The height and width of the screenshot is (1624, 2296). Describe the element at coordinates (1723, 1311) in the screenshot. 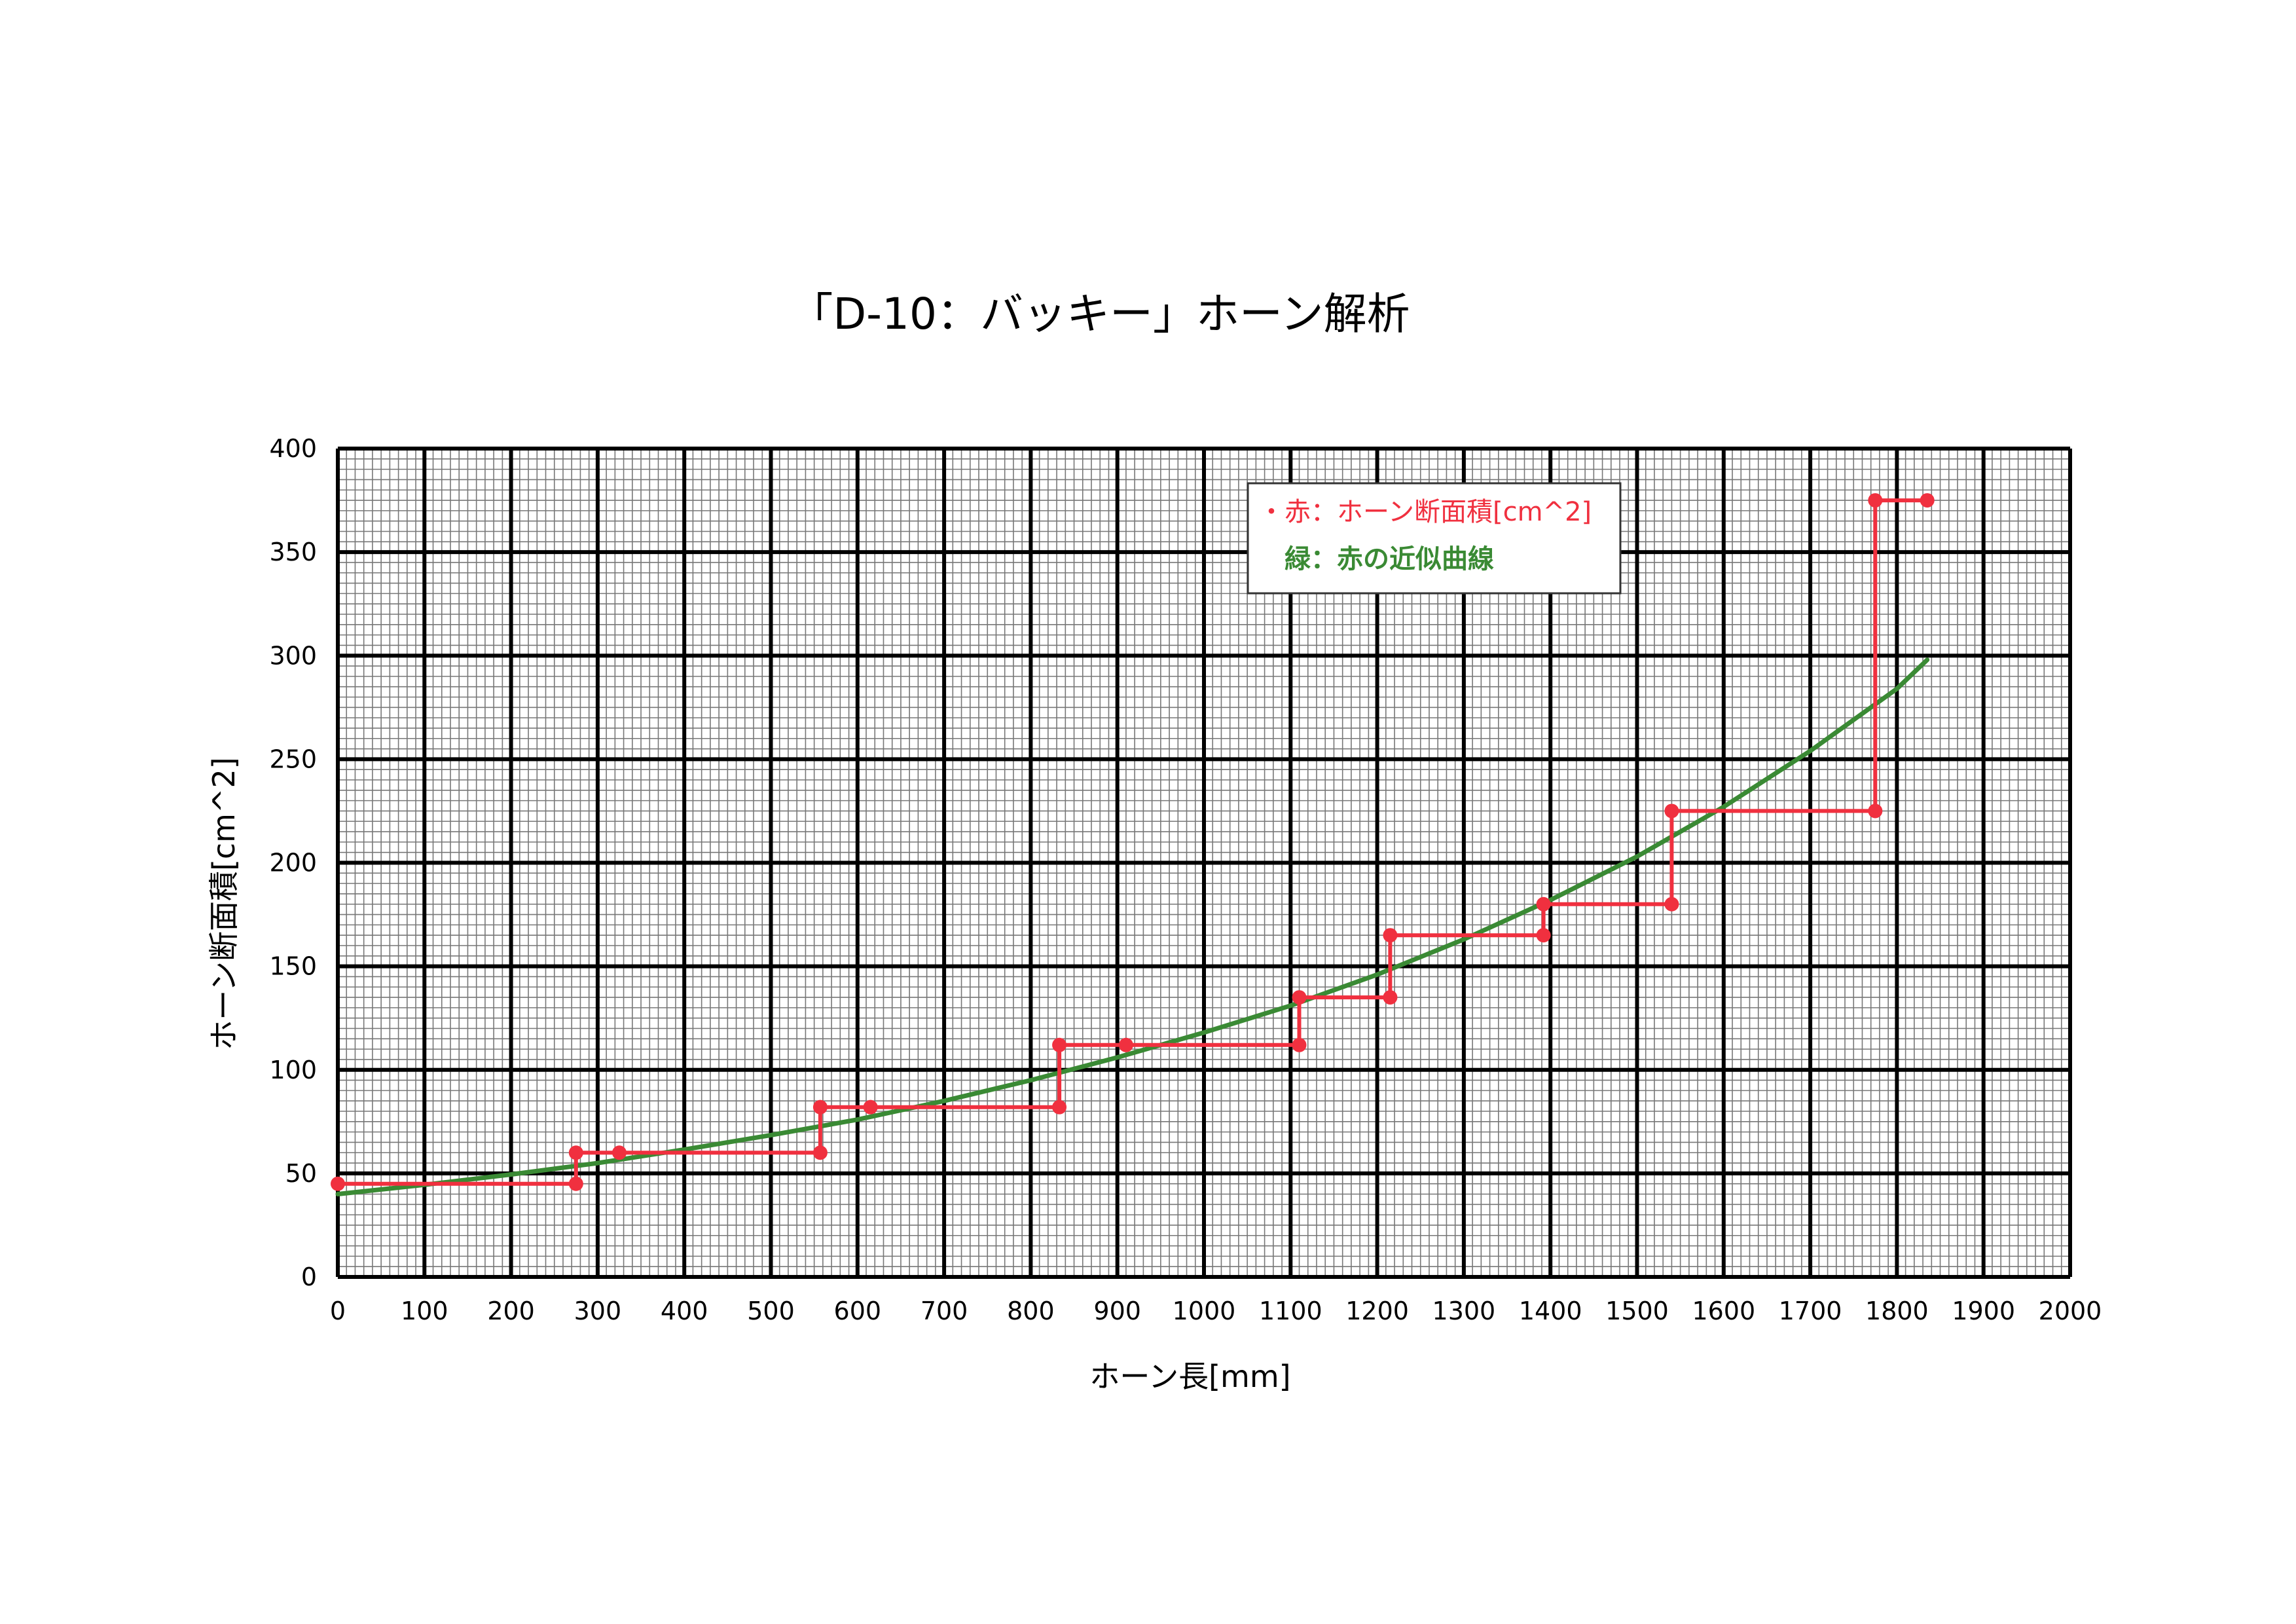

I see `x-tick-label: 1600` at that location.